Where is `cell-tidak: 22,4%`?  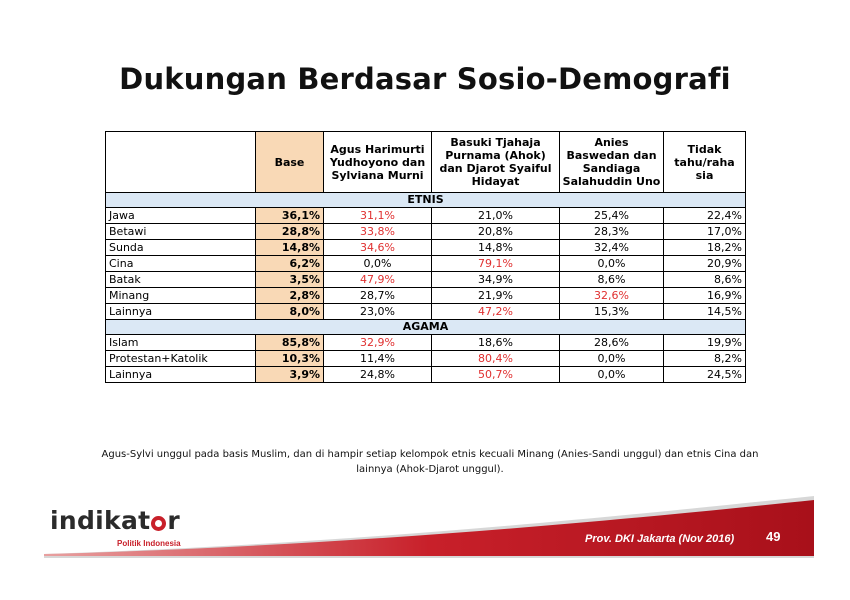 cell-tidak: 22,4% is located at coordinates (704, 215).